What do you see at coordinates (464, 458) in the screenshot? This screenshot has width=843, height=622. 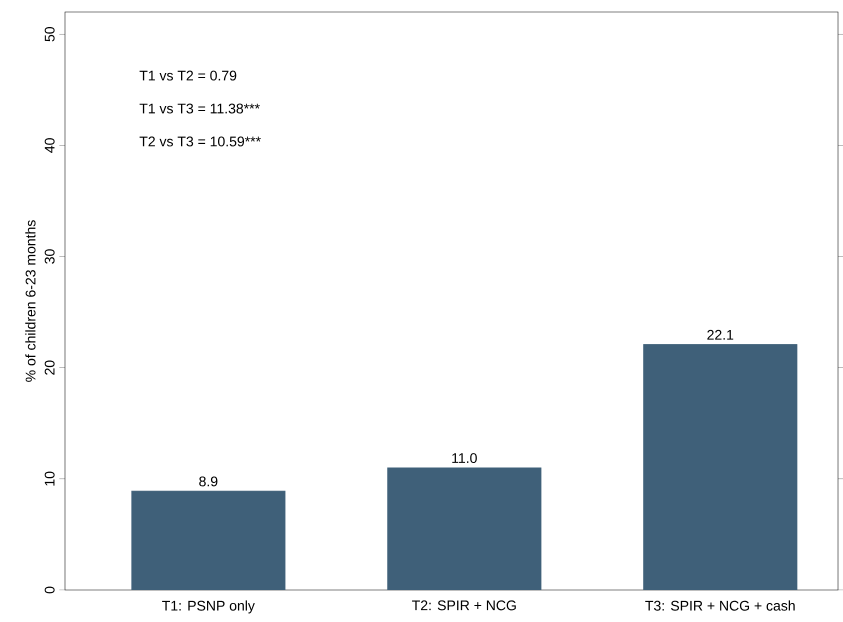 I see `data-label: 11.0` at bounding box center [464, 458].